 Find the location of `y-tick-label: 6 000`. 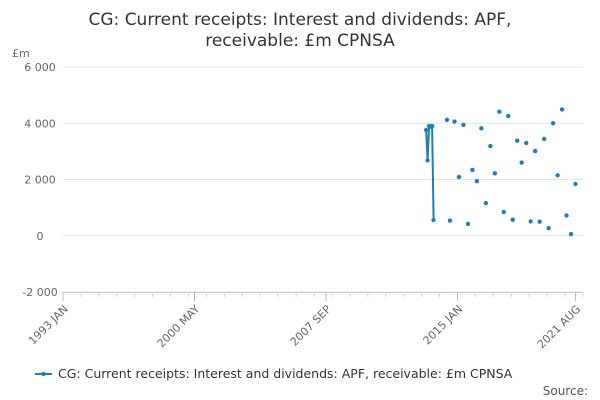

y-tick-label: 6 000 is located at coordinates (40, 67).